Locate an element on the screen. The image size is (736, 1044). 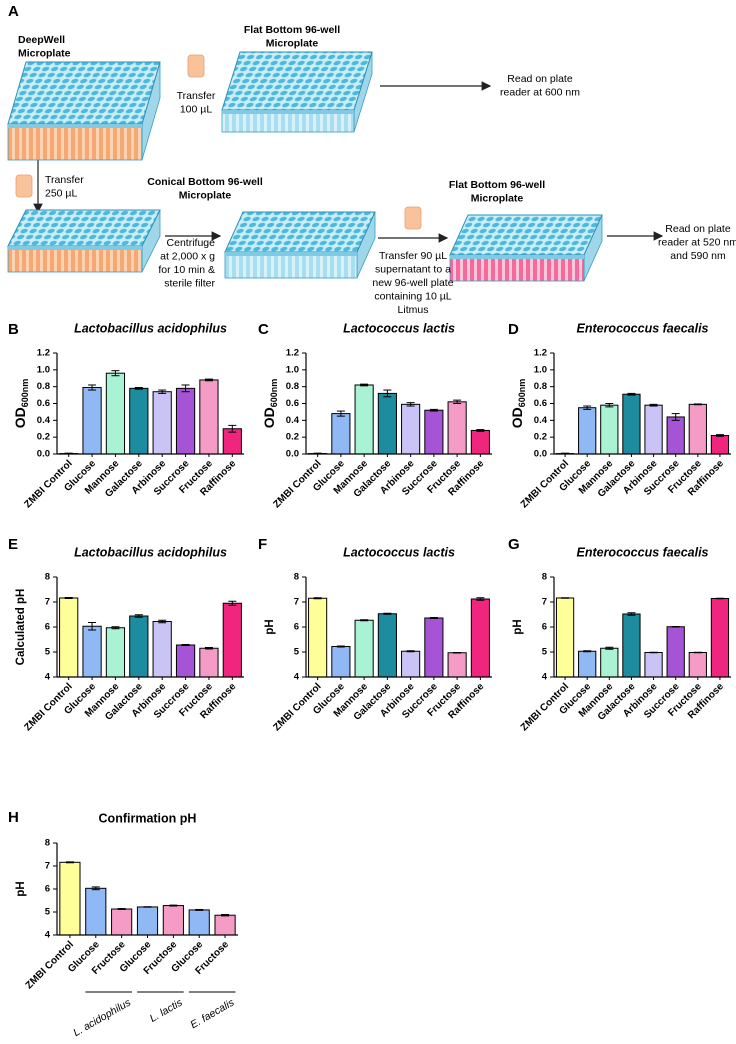
diagram-label: 100 µL is located at coordinates (196, 109).